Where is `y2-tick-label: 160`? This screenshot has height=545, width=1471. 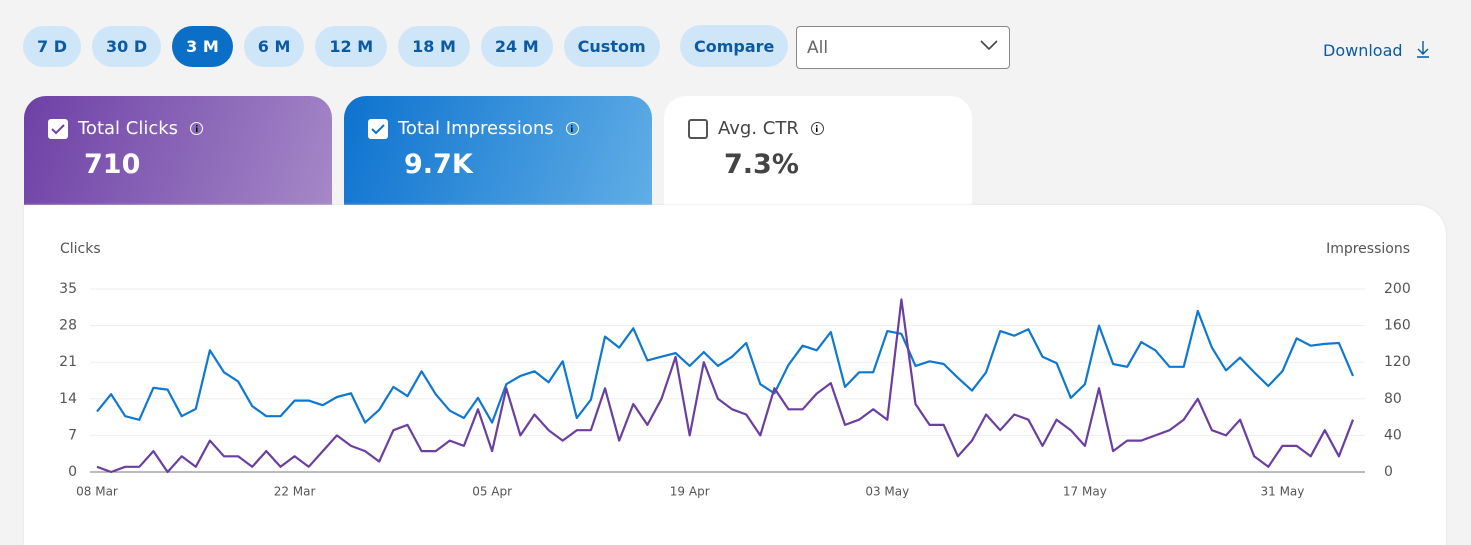
y2-tick-label: 160 is located at coordinates (1397, 326).